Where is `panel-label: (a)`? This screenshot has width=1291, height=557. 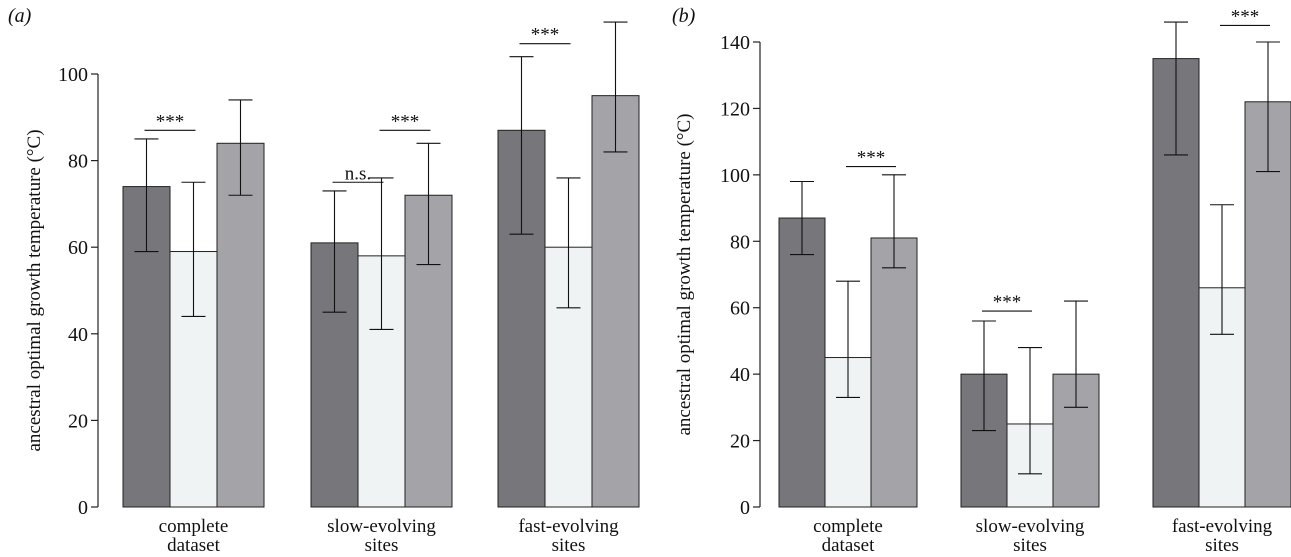 panel-label: (a) is located at coordinates (20, 16).